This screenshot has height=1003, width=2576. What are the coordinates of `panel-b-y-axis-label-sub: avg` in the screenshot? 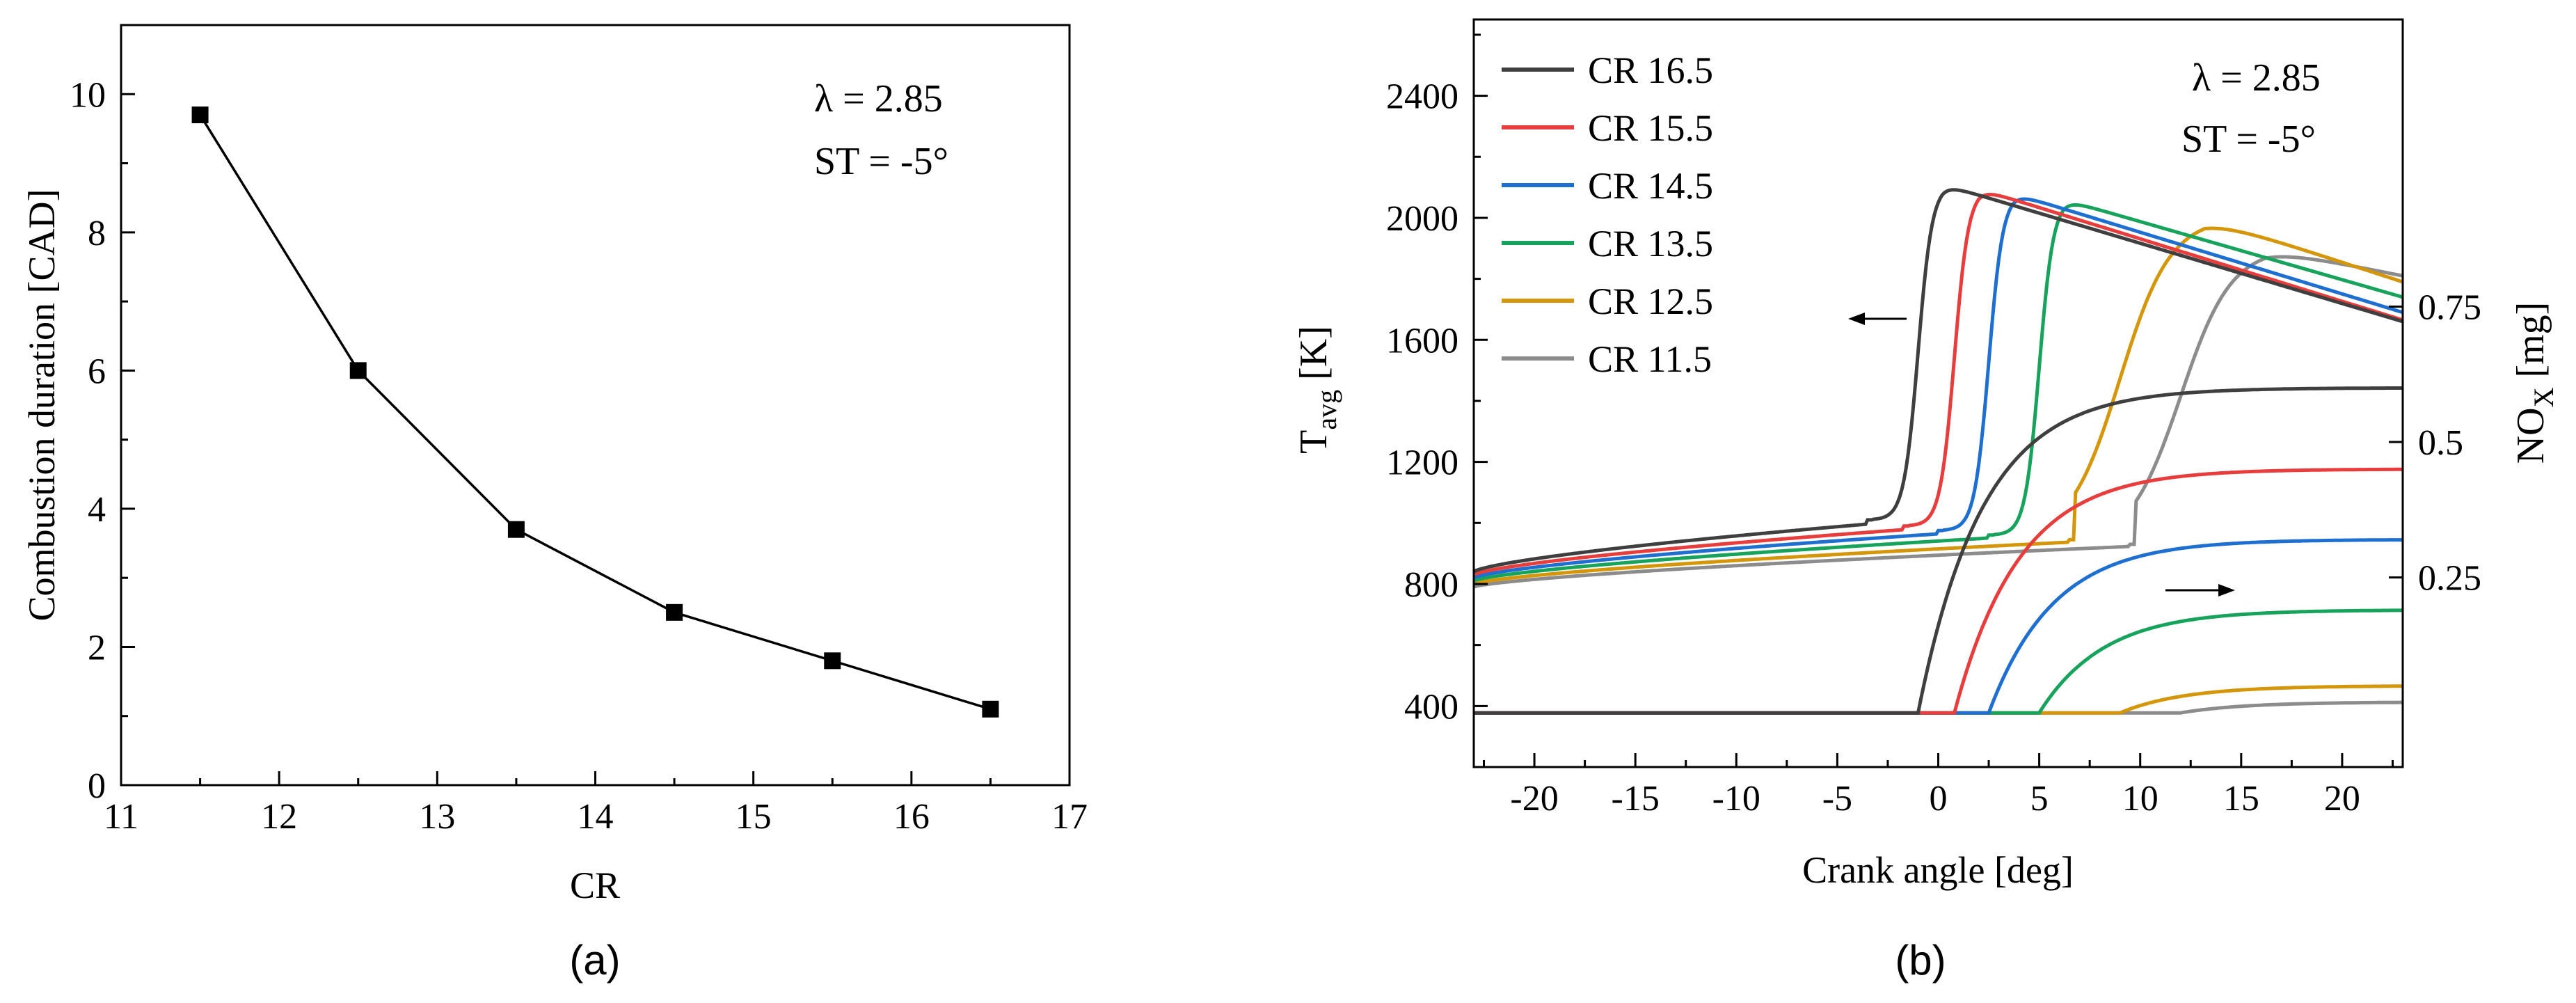 It's located at (1326, 410).